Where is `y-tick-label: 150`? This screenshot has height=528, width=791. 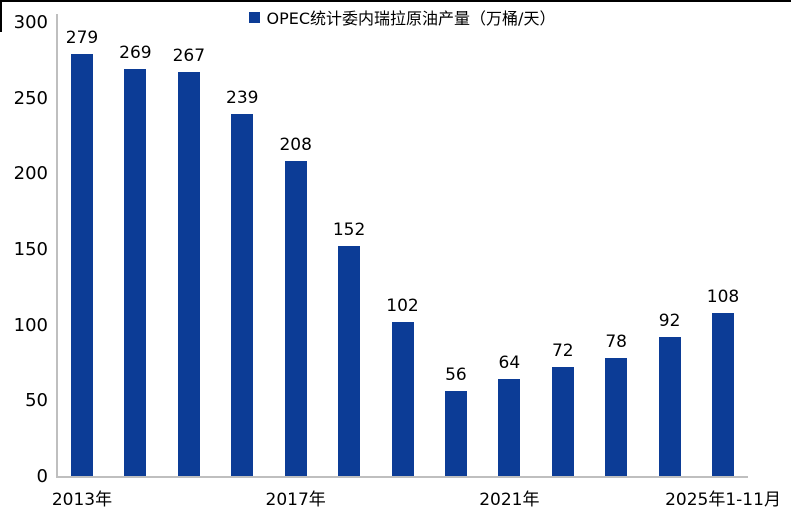 y-tick-label: 150 is located at coordinates (30, 249).